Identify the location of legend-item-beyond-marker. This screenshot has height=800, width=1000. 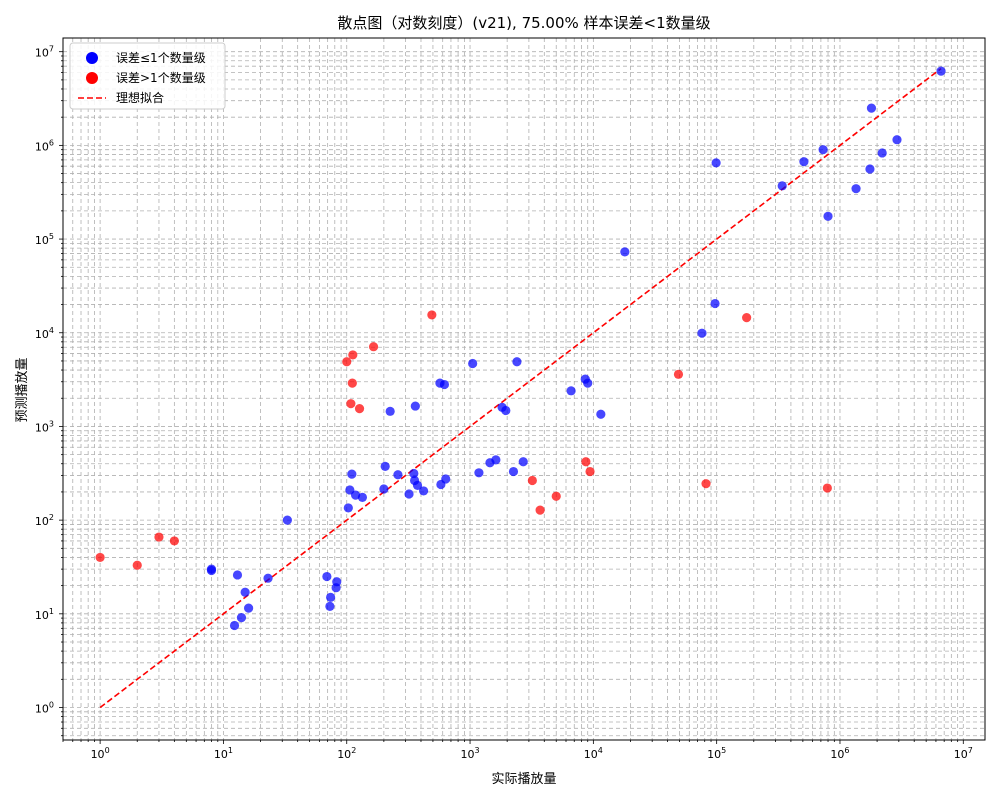
(92, 78).